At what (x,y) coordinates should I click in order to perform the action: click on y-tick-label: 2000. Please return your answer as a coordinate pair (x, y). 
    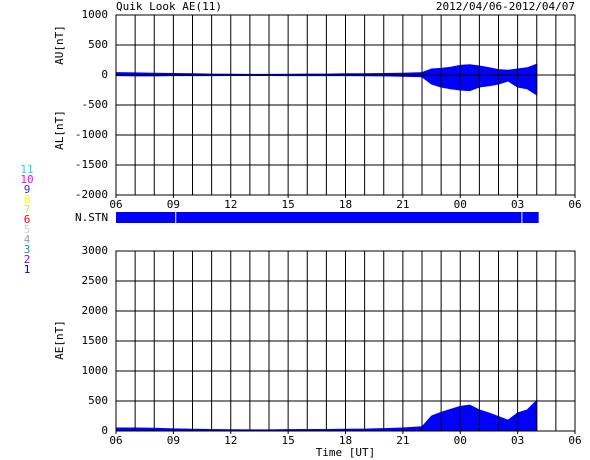
    Looking at the image, I should click on (95, 310).